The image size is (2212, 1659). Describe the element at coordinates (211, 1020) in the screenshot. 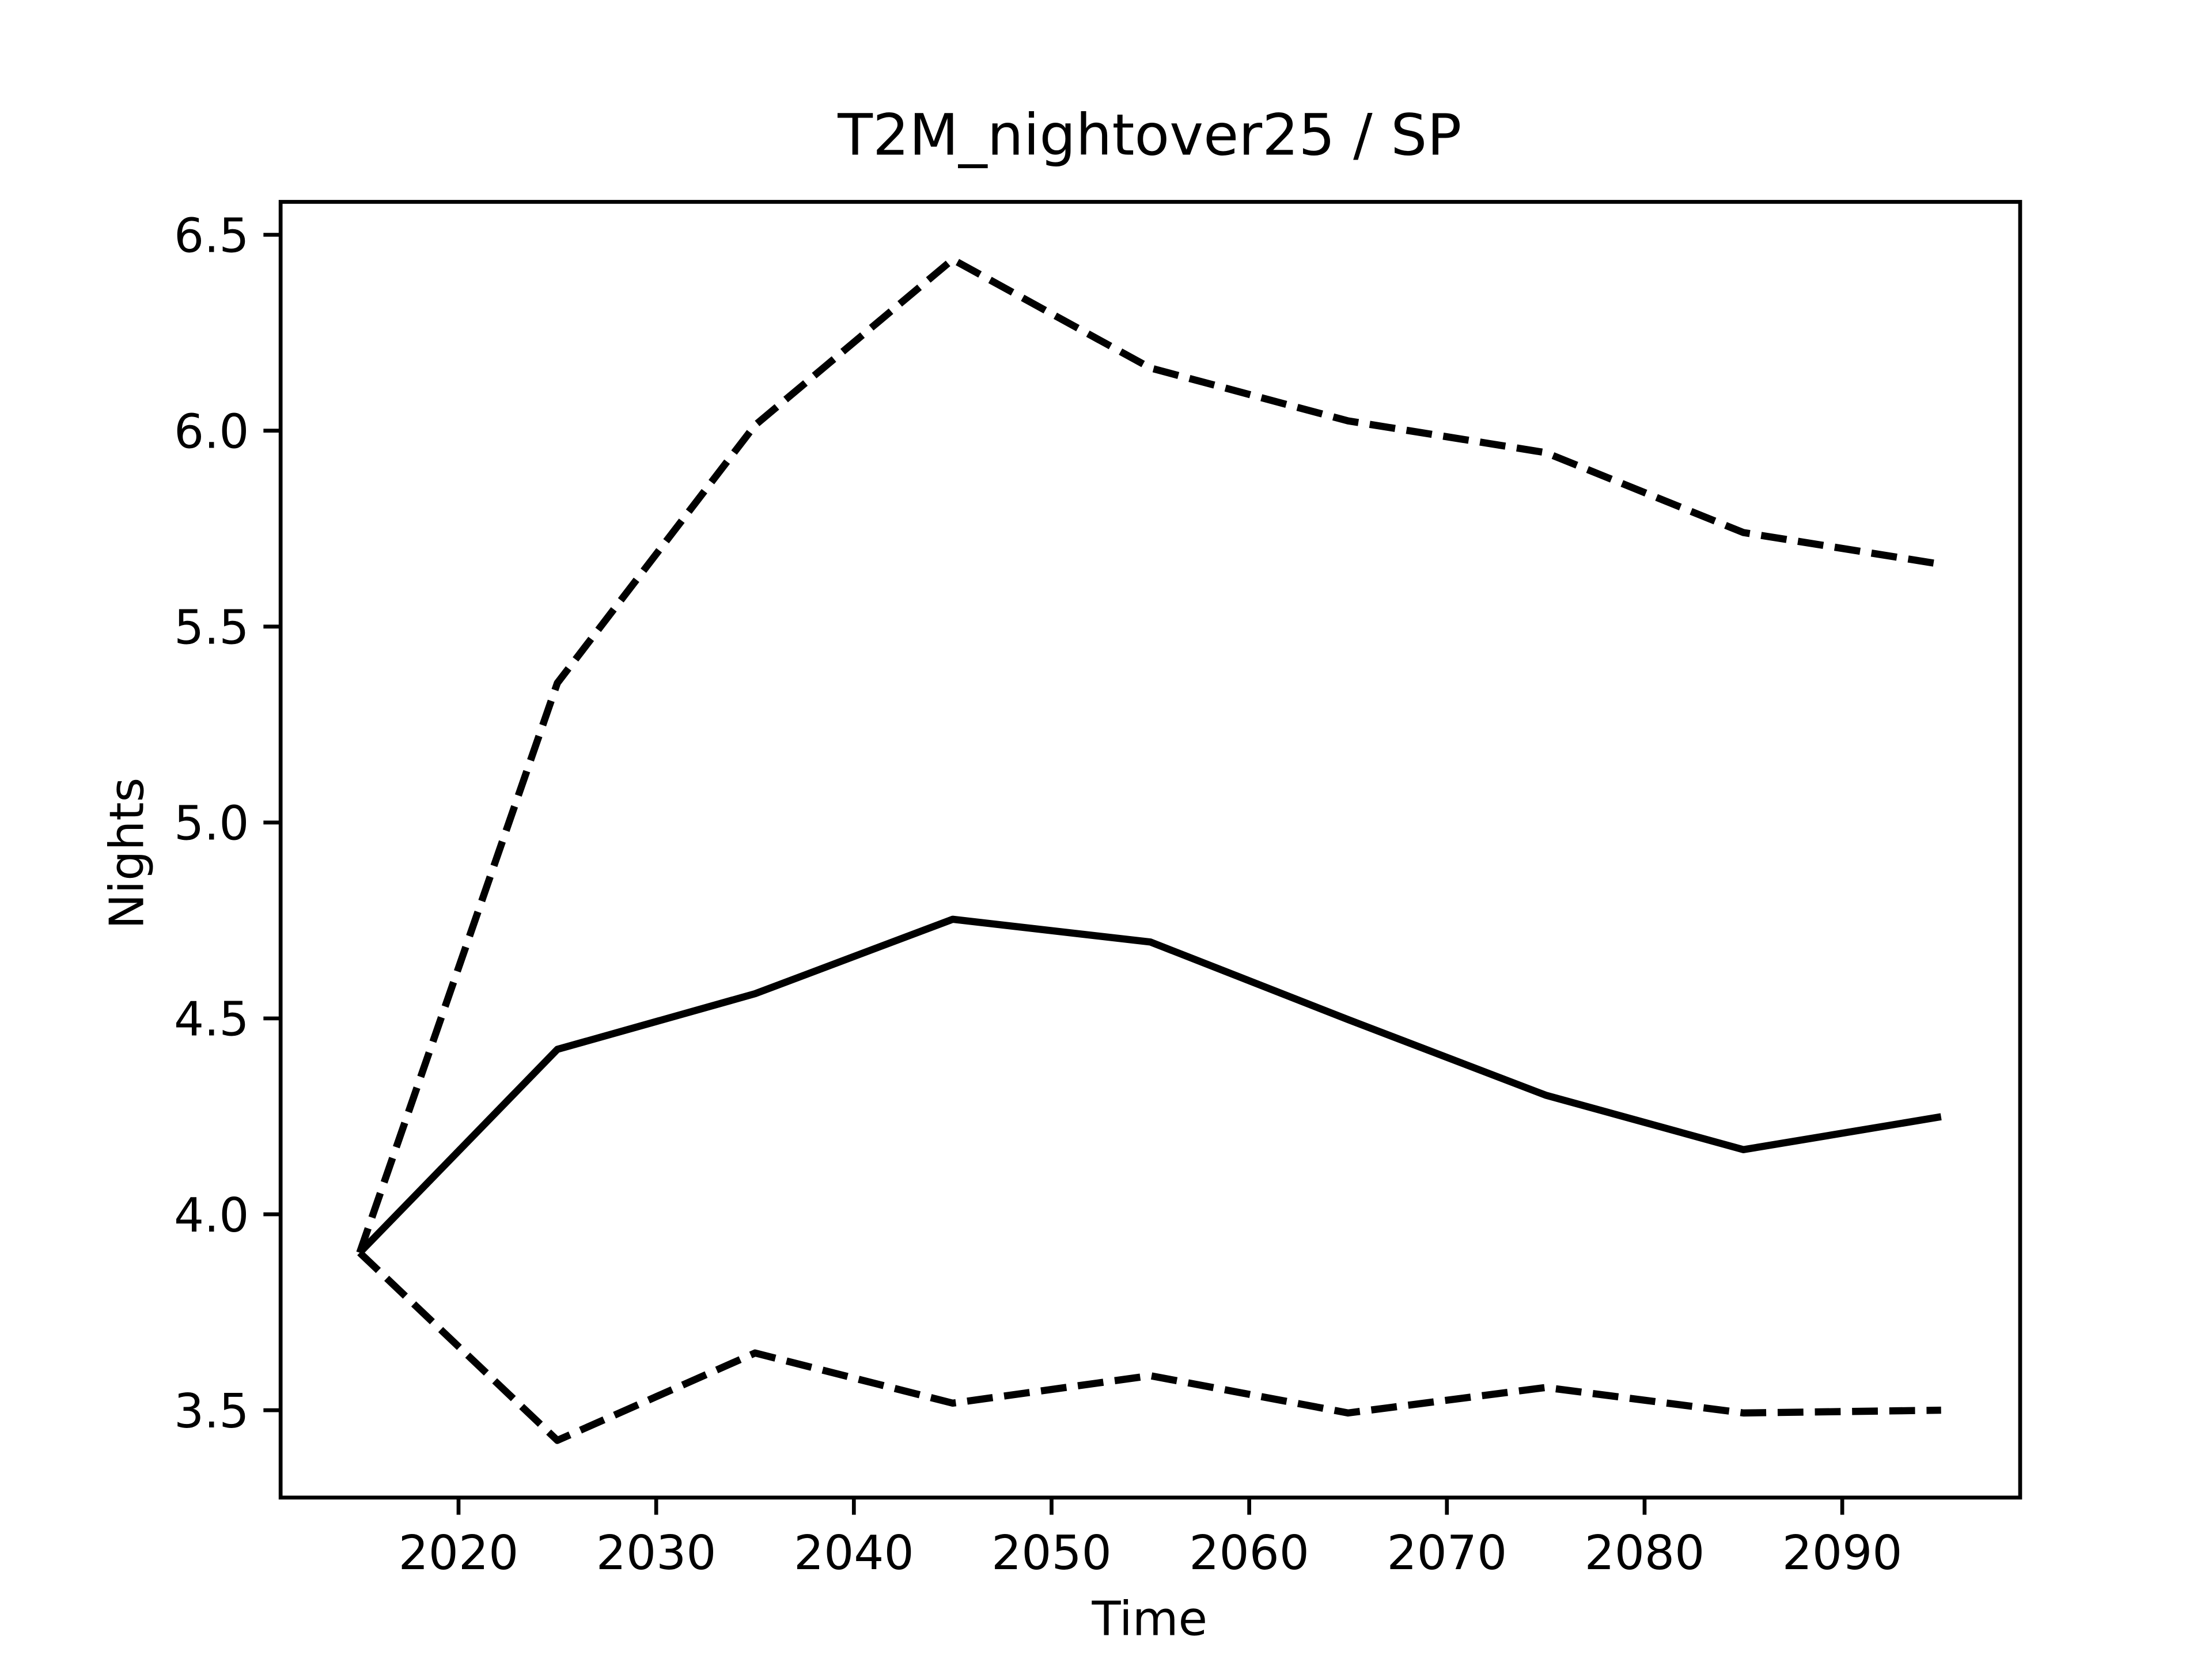

I see `y-tick-label: 4.5` at that location.